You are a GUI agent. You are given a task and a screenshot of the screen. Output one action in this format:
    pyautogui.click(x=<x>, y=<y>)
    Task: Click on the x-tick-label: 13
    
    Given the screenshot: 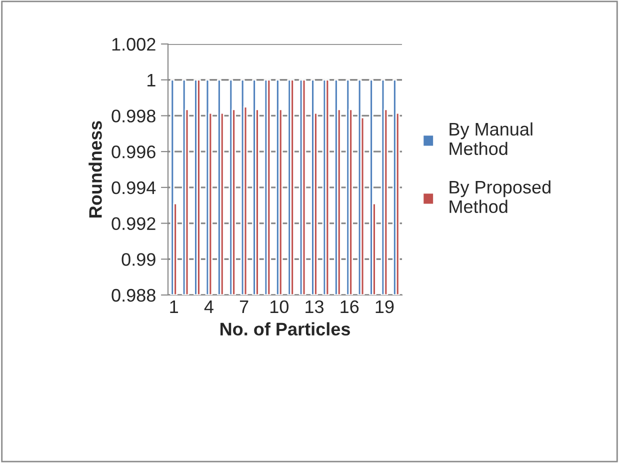 What is the action you would take?
    pyautogui.click(x=315, y=307)
    